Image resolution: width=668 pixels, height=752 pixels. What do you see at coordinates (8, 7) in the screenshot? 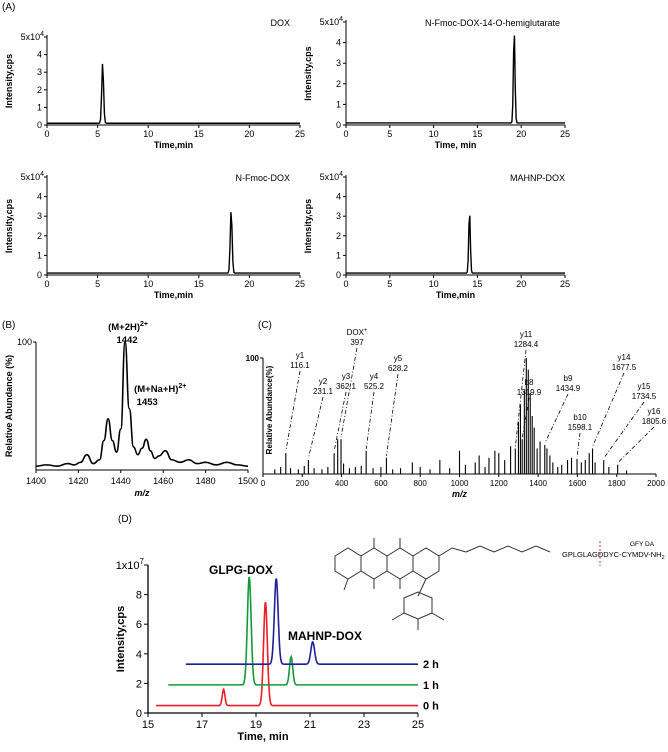
I see `panel-label-a: (A)` at bounding box center [8, 7].